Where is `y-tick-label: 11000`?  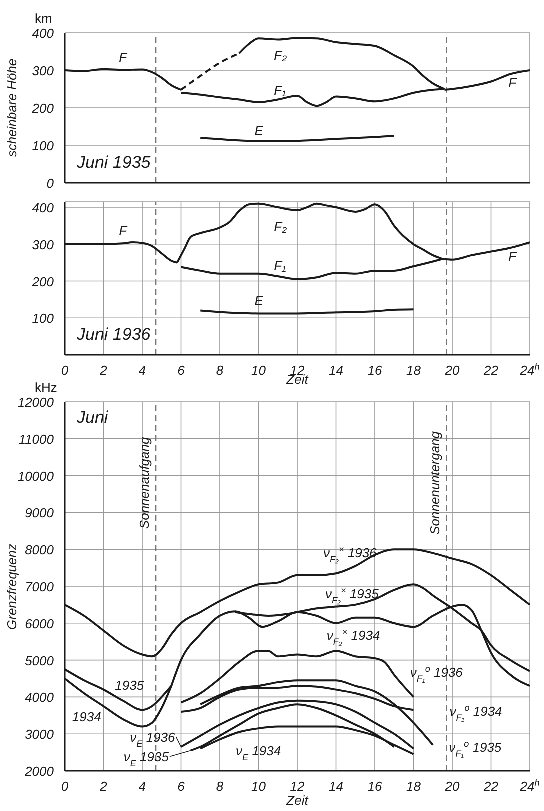 y-tick-label: 11000 is located at coordinates (36, 439).